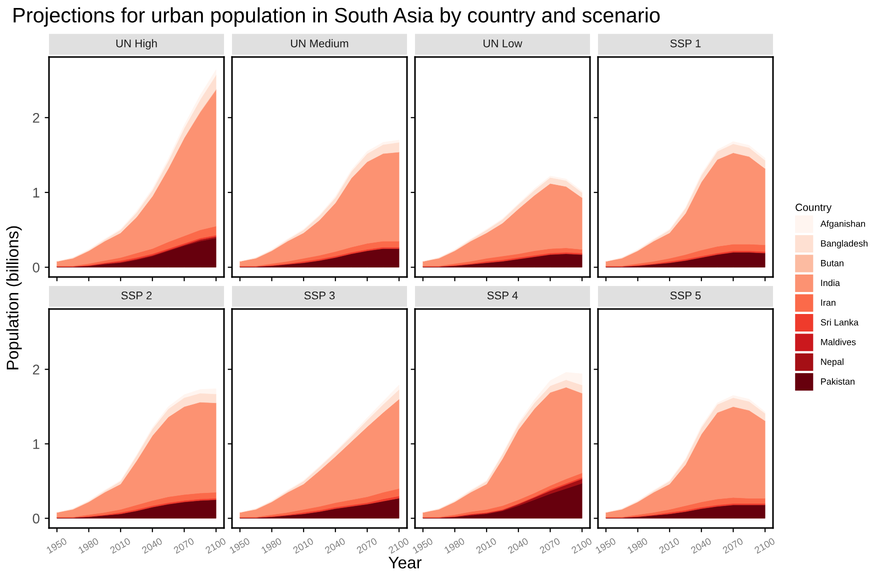 This screenshot has width=879, height=573. What do you see at coordinates (814, 209) in the screenshot?
I see `legend-title: Country` at bounding box center [814, 209].